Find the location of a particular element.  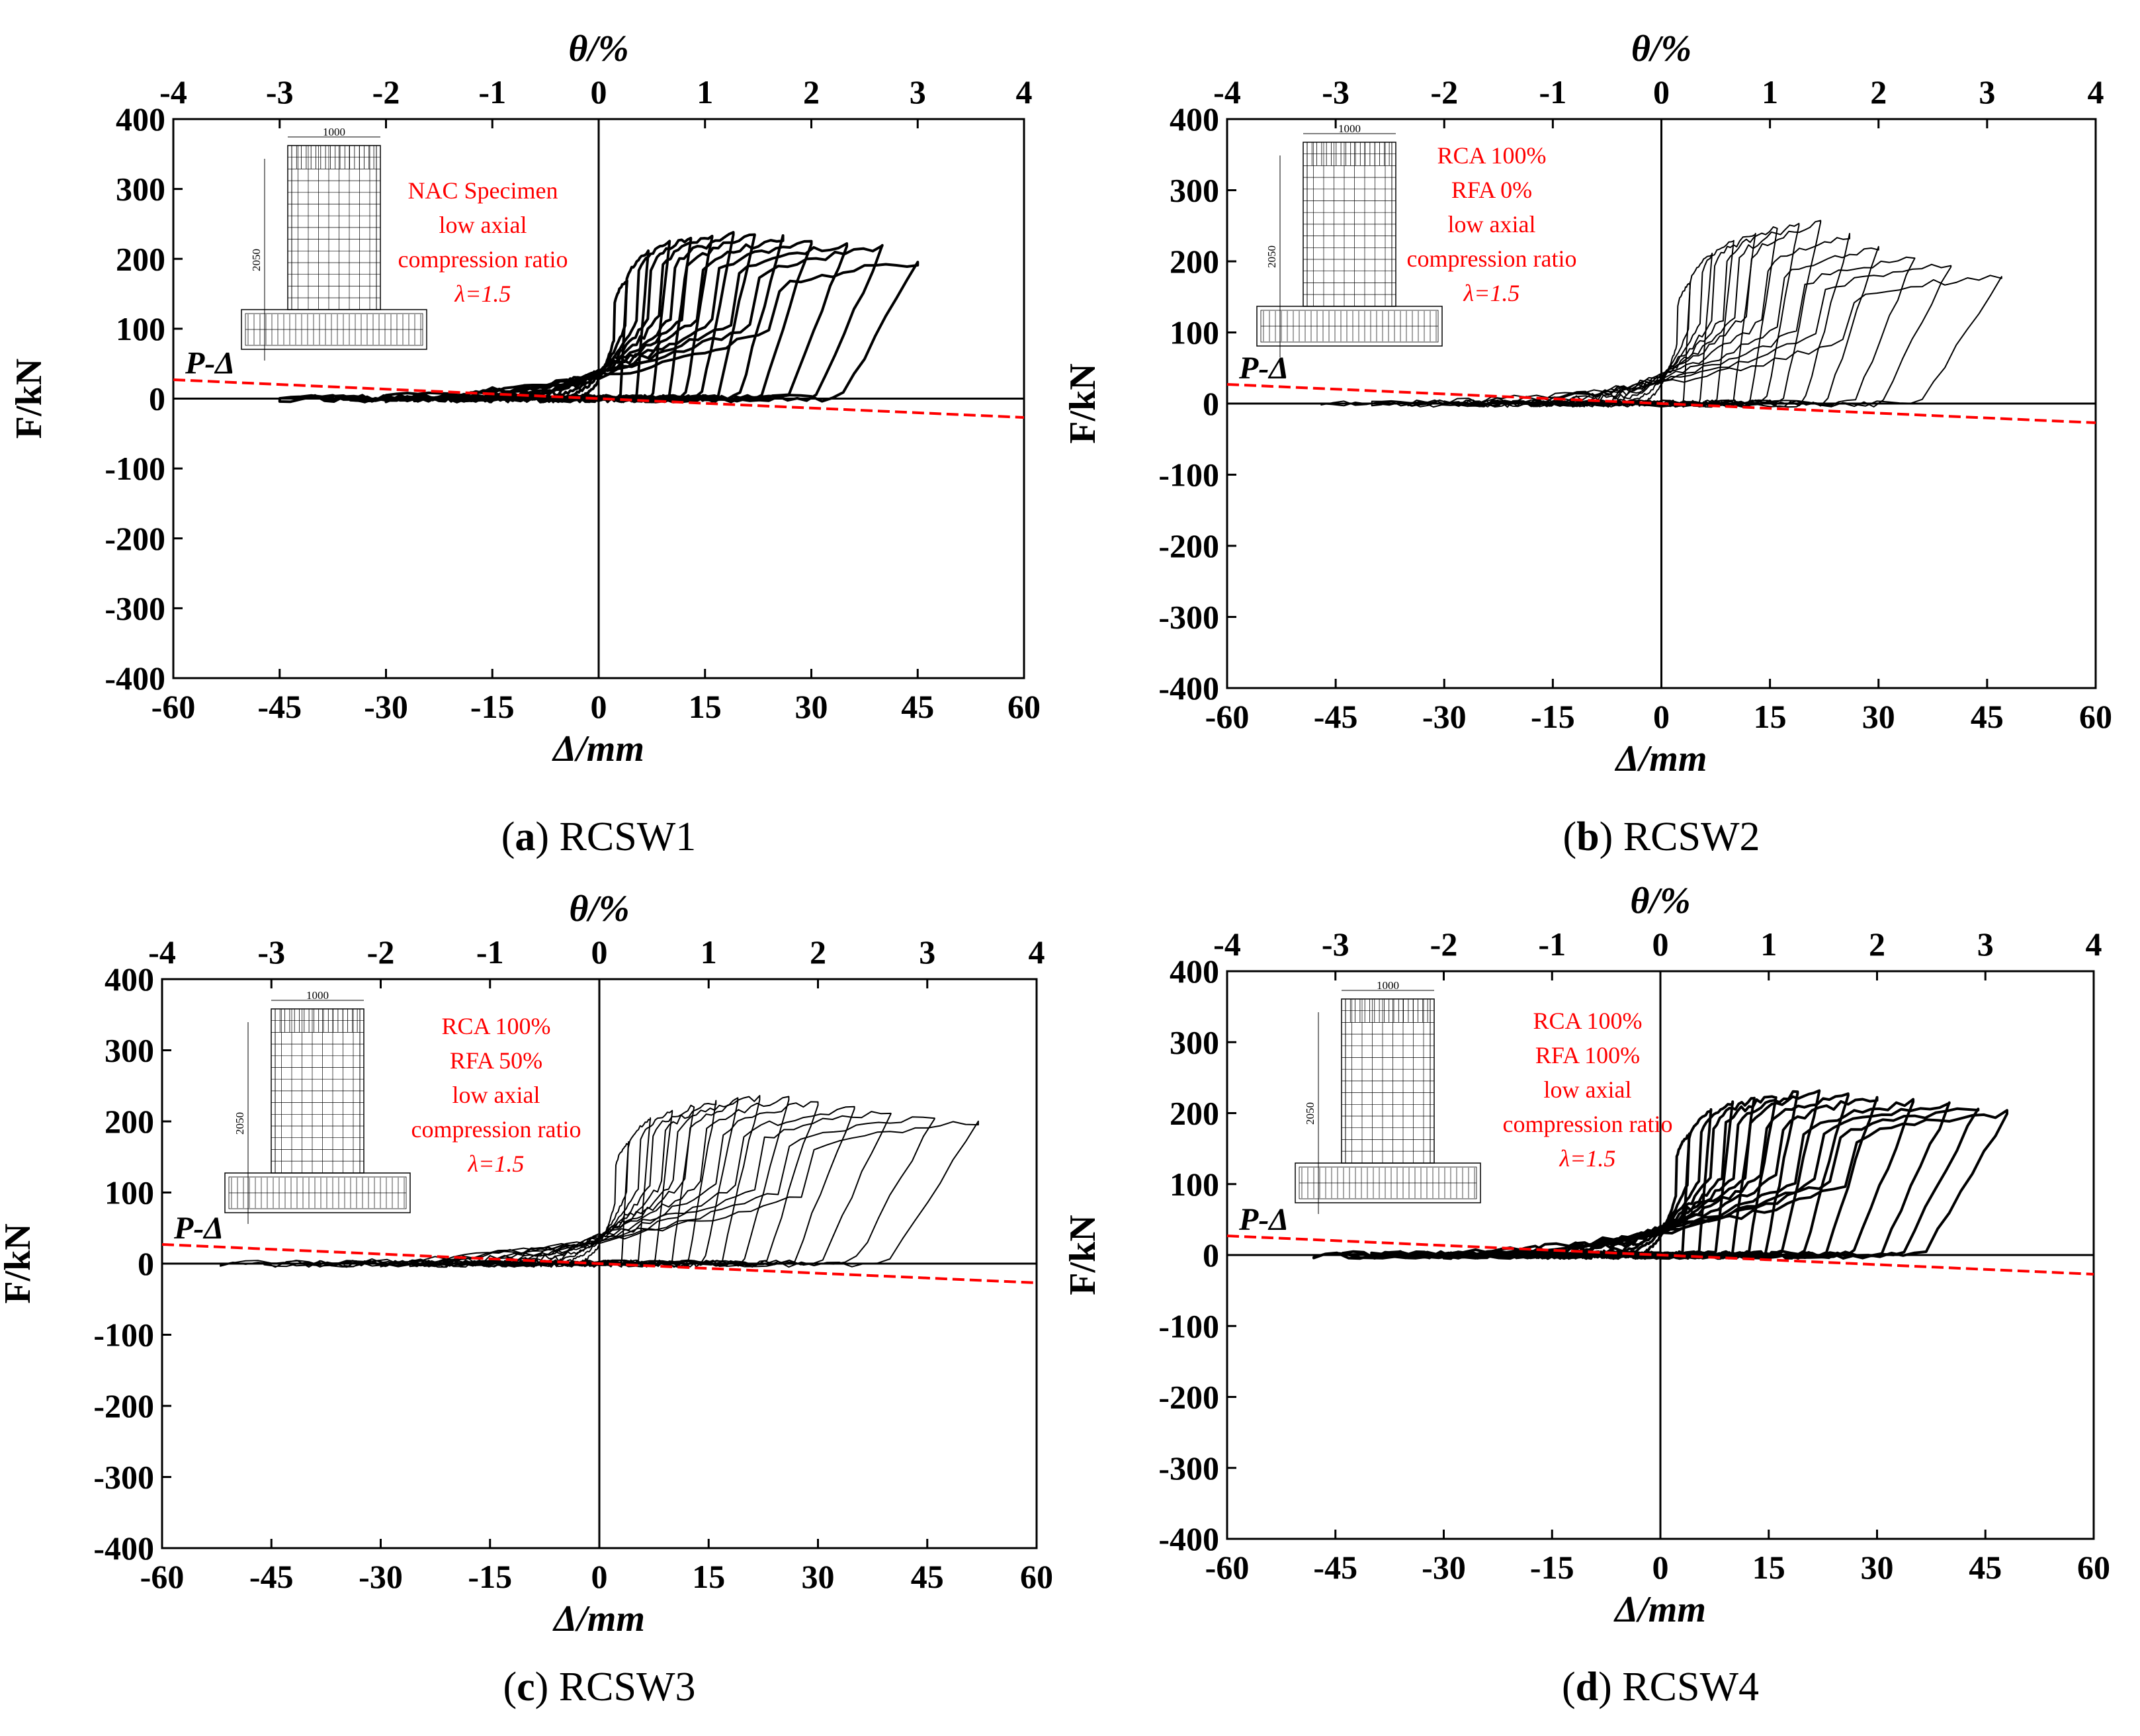

top-tick-label: -1 is located at coordinates (1552, 944).